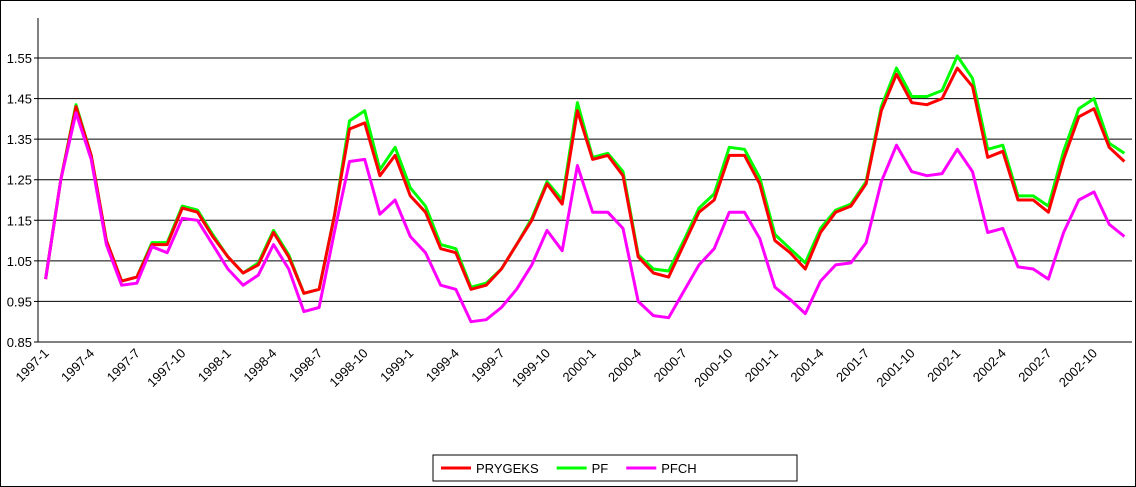  I want to click on legend: PRYGEKS PF PFCH, so click(615, 468).